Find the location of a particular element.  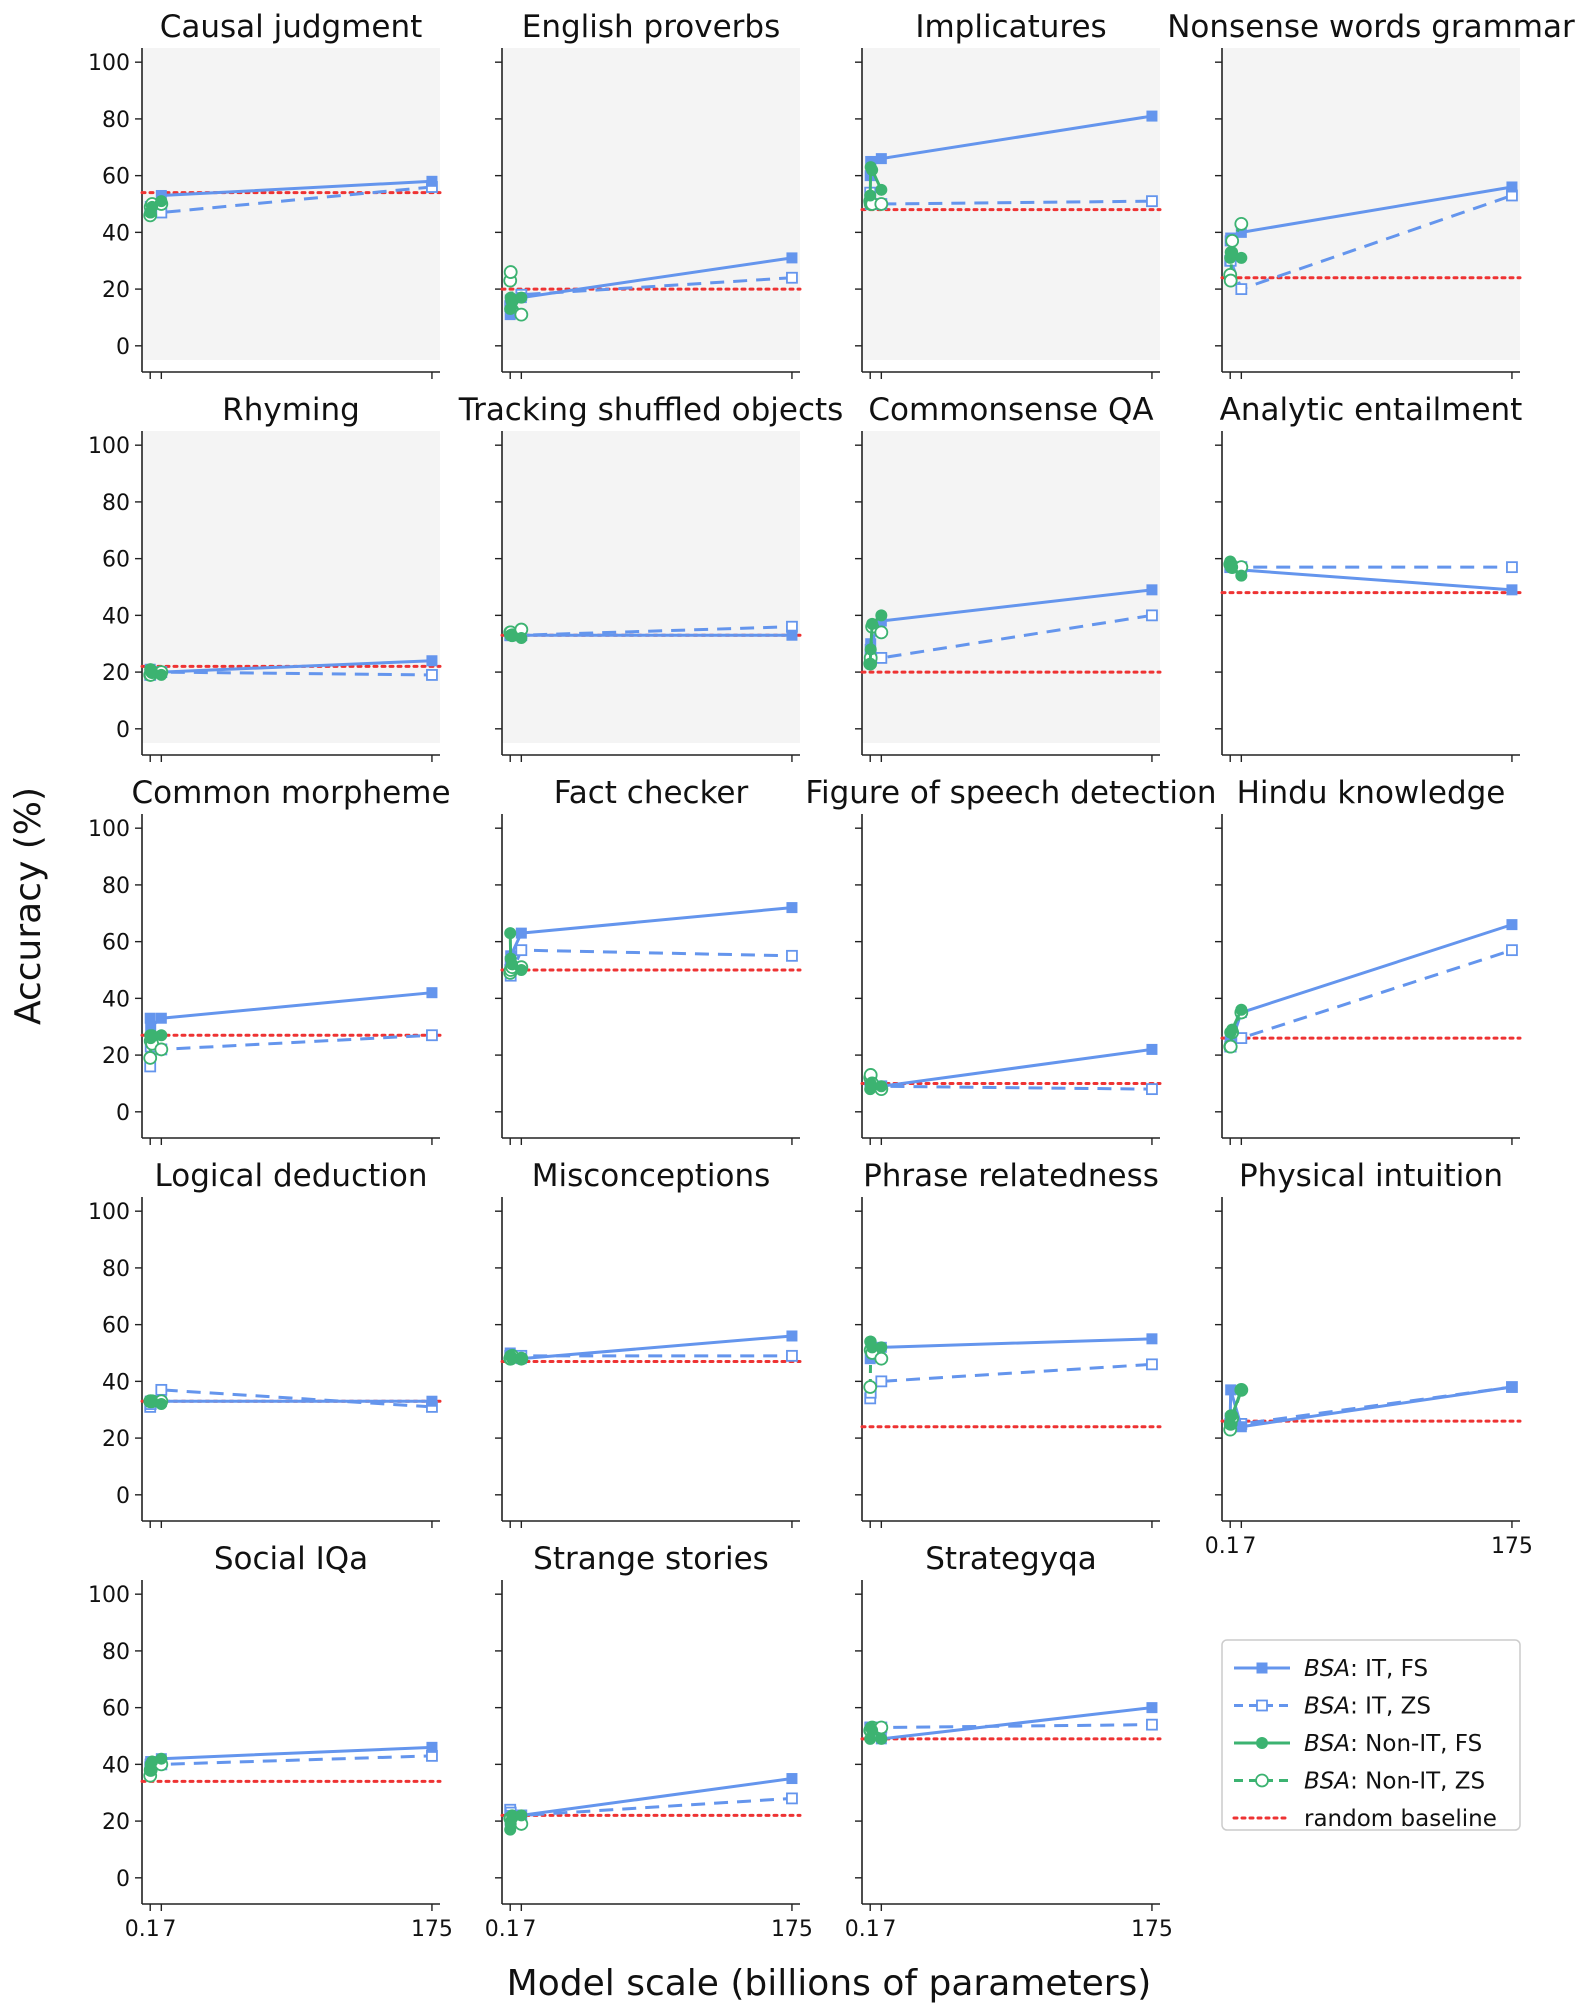

legend-label-text: : IT, FS is located at coordinates (1389, 1669).